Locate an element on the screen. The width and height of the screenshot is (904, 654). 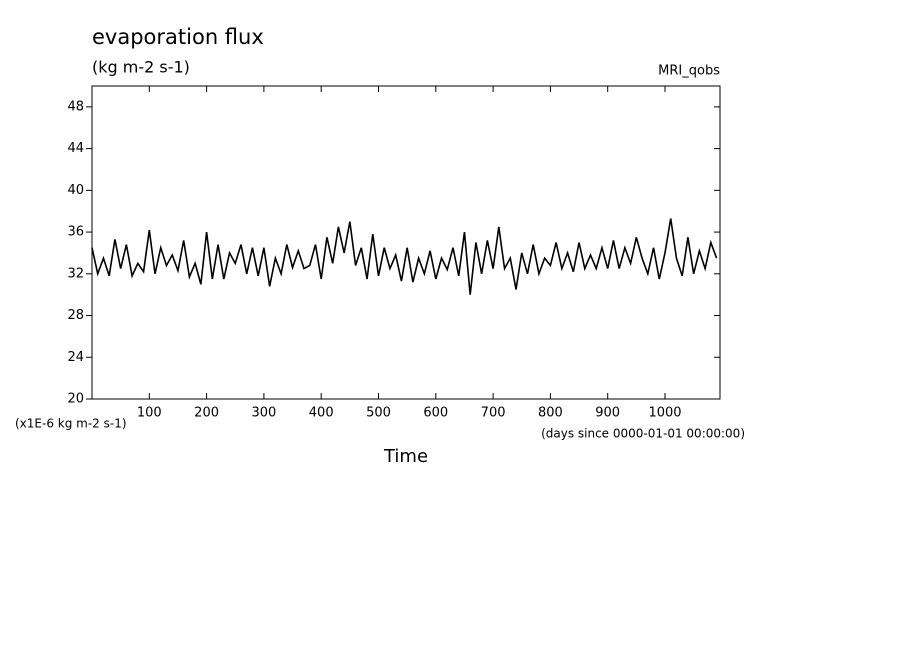
x-axis-units: (days since 0000-01-01 00:00:00) is located at coordinates (643, 434).